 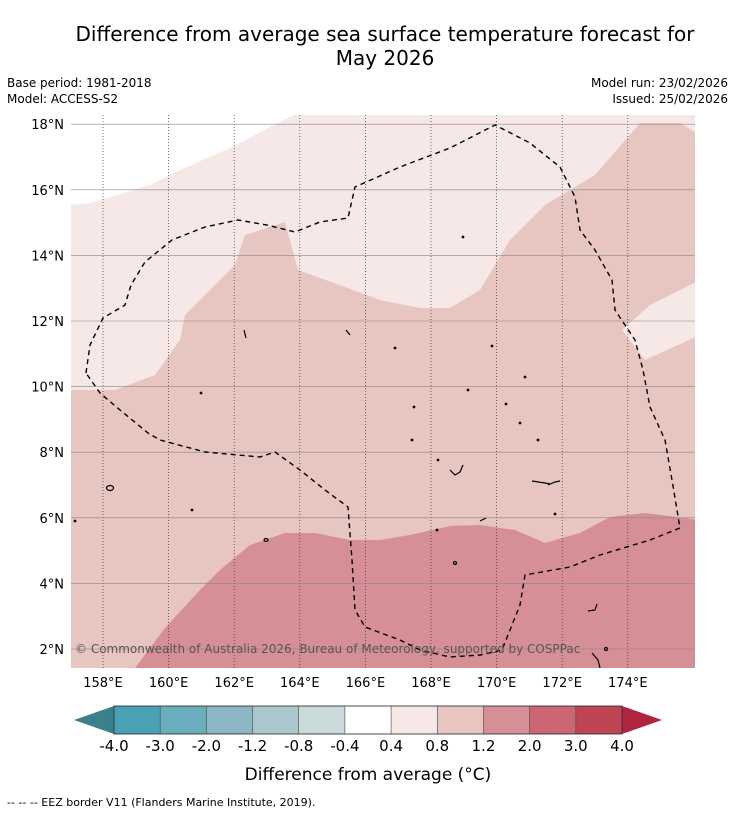 I want to click on base-period: Base period: 1981-2018, so click(x=79, y=83).